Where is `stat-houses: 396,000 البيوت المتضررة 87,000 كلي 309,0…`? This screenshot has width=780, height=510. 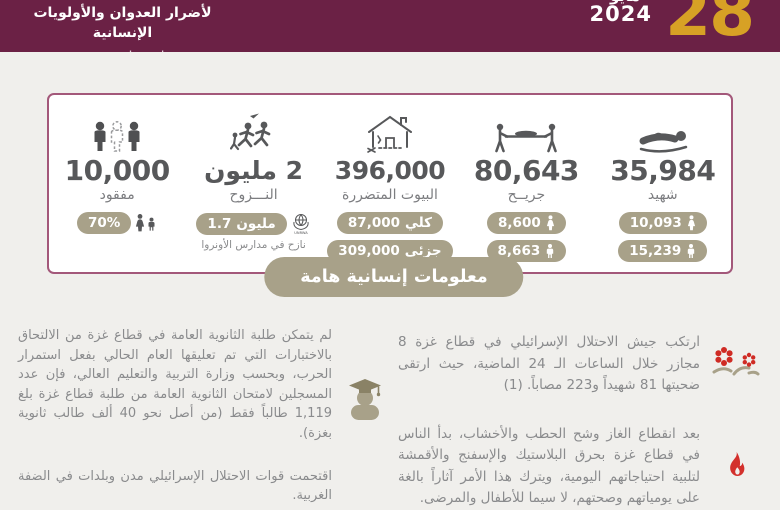
stat-houses: 396,000 البيوت المتضررة 87,000 كلي 309,0… is located at coordinates (390, 188).